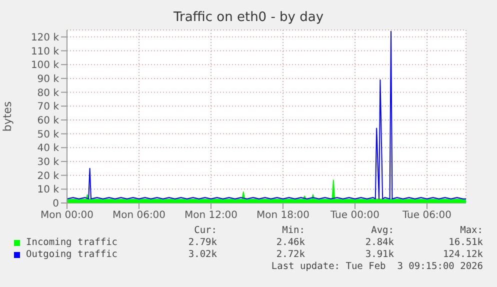 Image resolution: width=497 pixels, height=287 pixels. Describe the element at coordinates (48, 162) in the screenshot. I see `y-tick-label: 30 k` at that location.